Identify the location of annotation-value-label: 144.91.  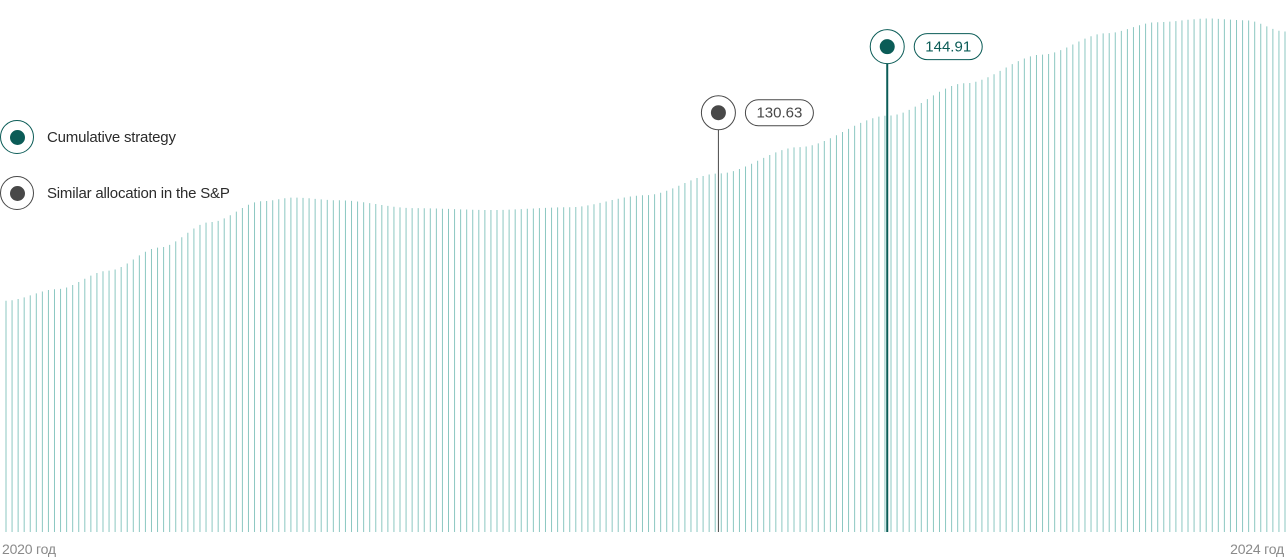
(948, 47).